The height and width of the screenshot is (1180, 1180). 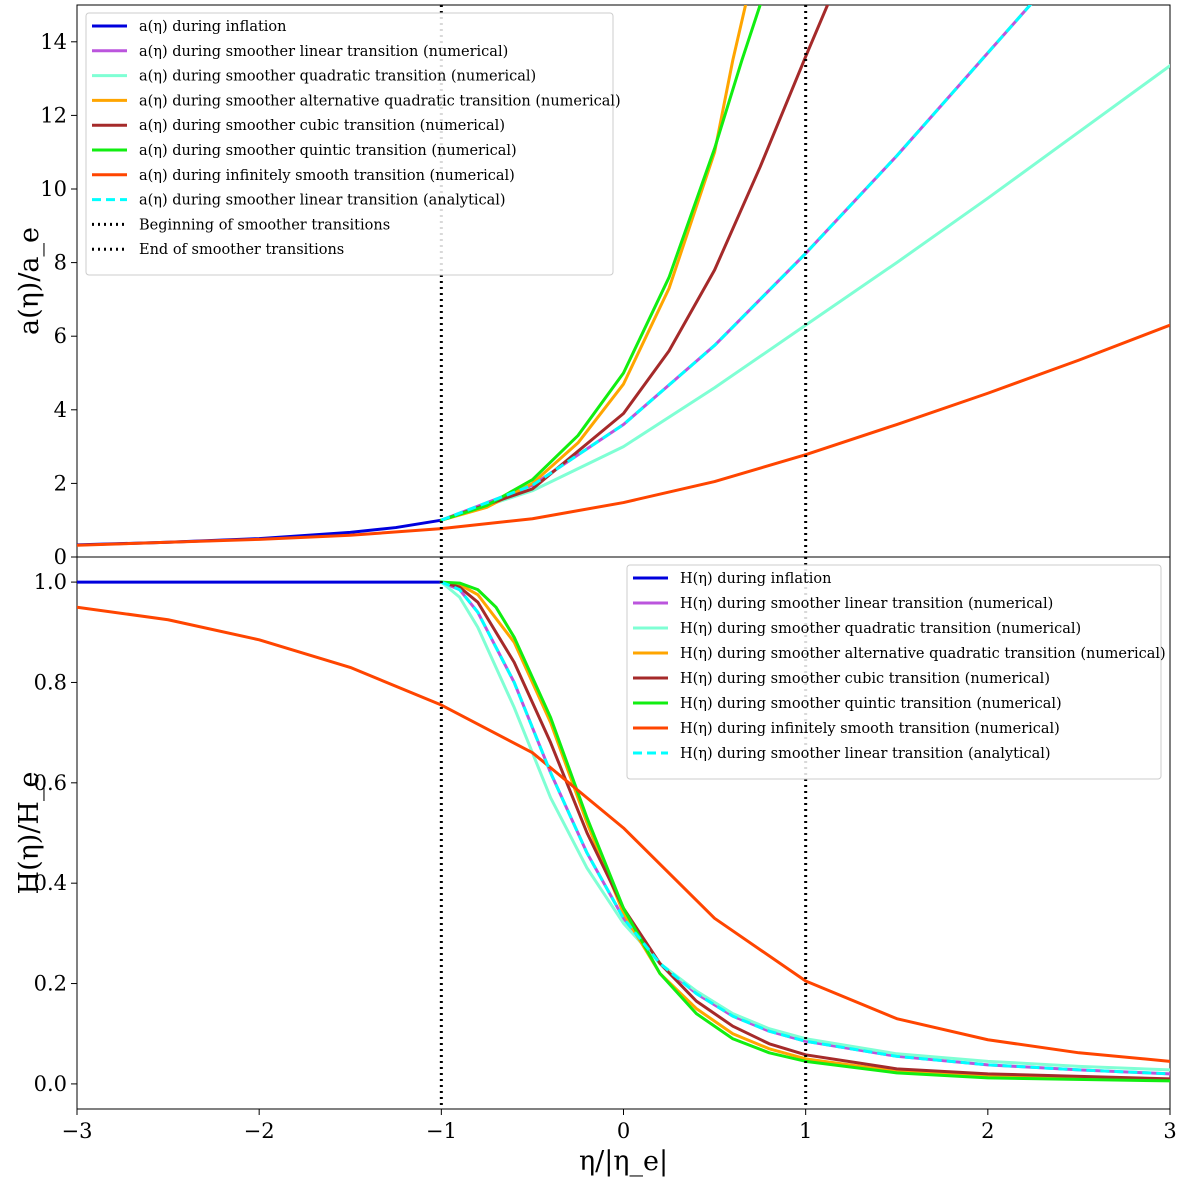 I want to click on legend-entry-label: Beginning of smoother transitions, so click(x=264, y=225).